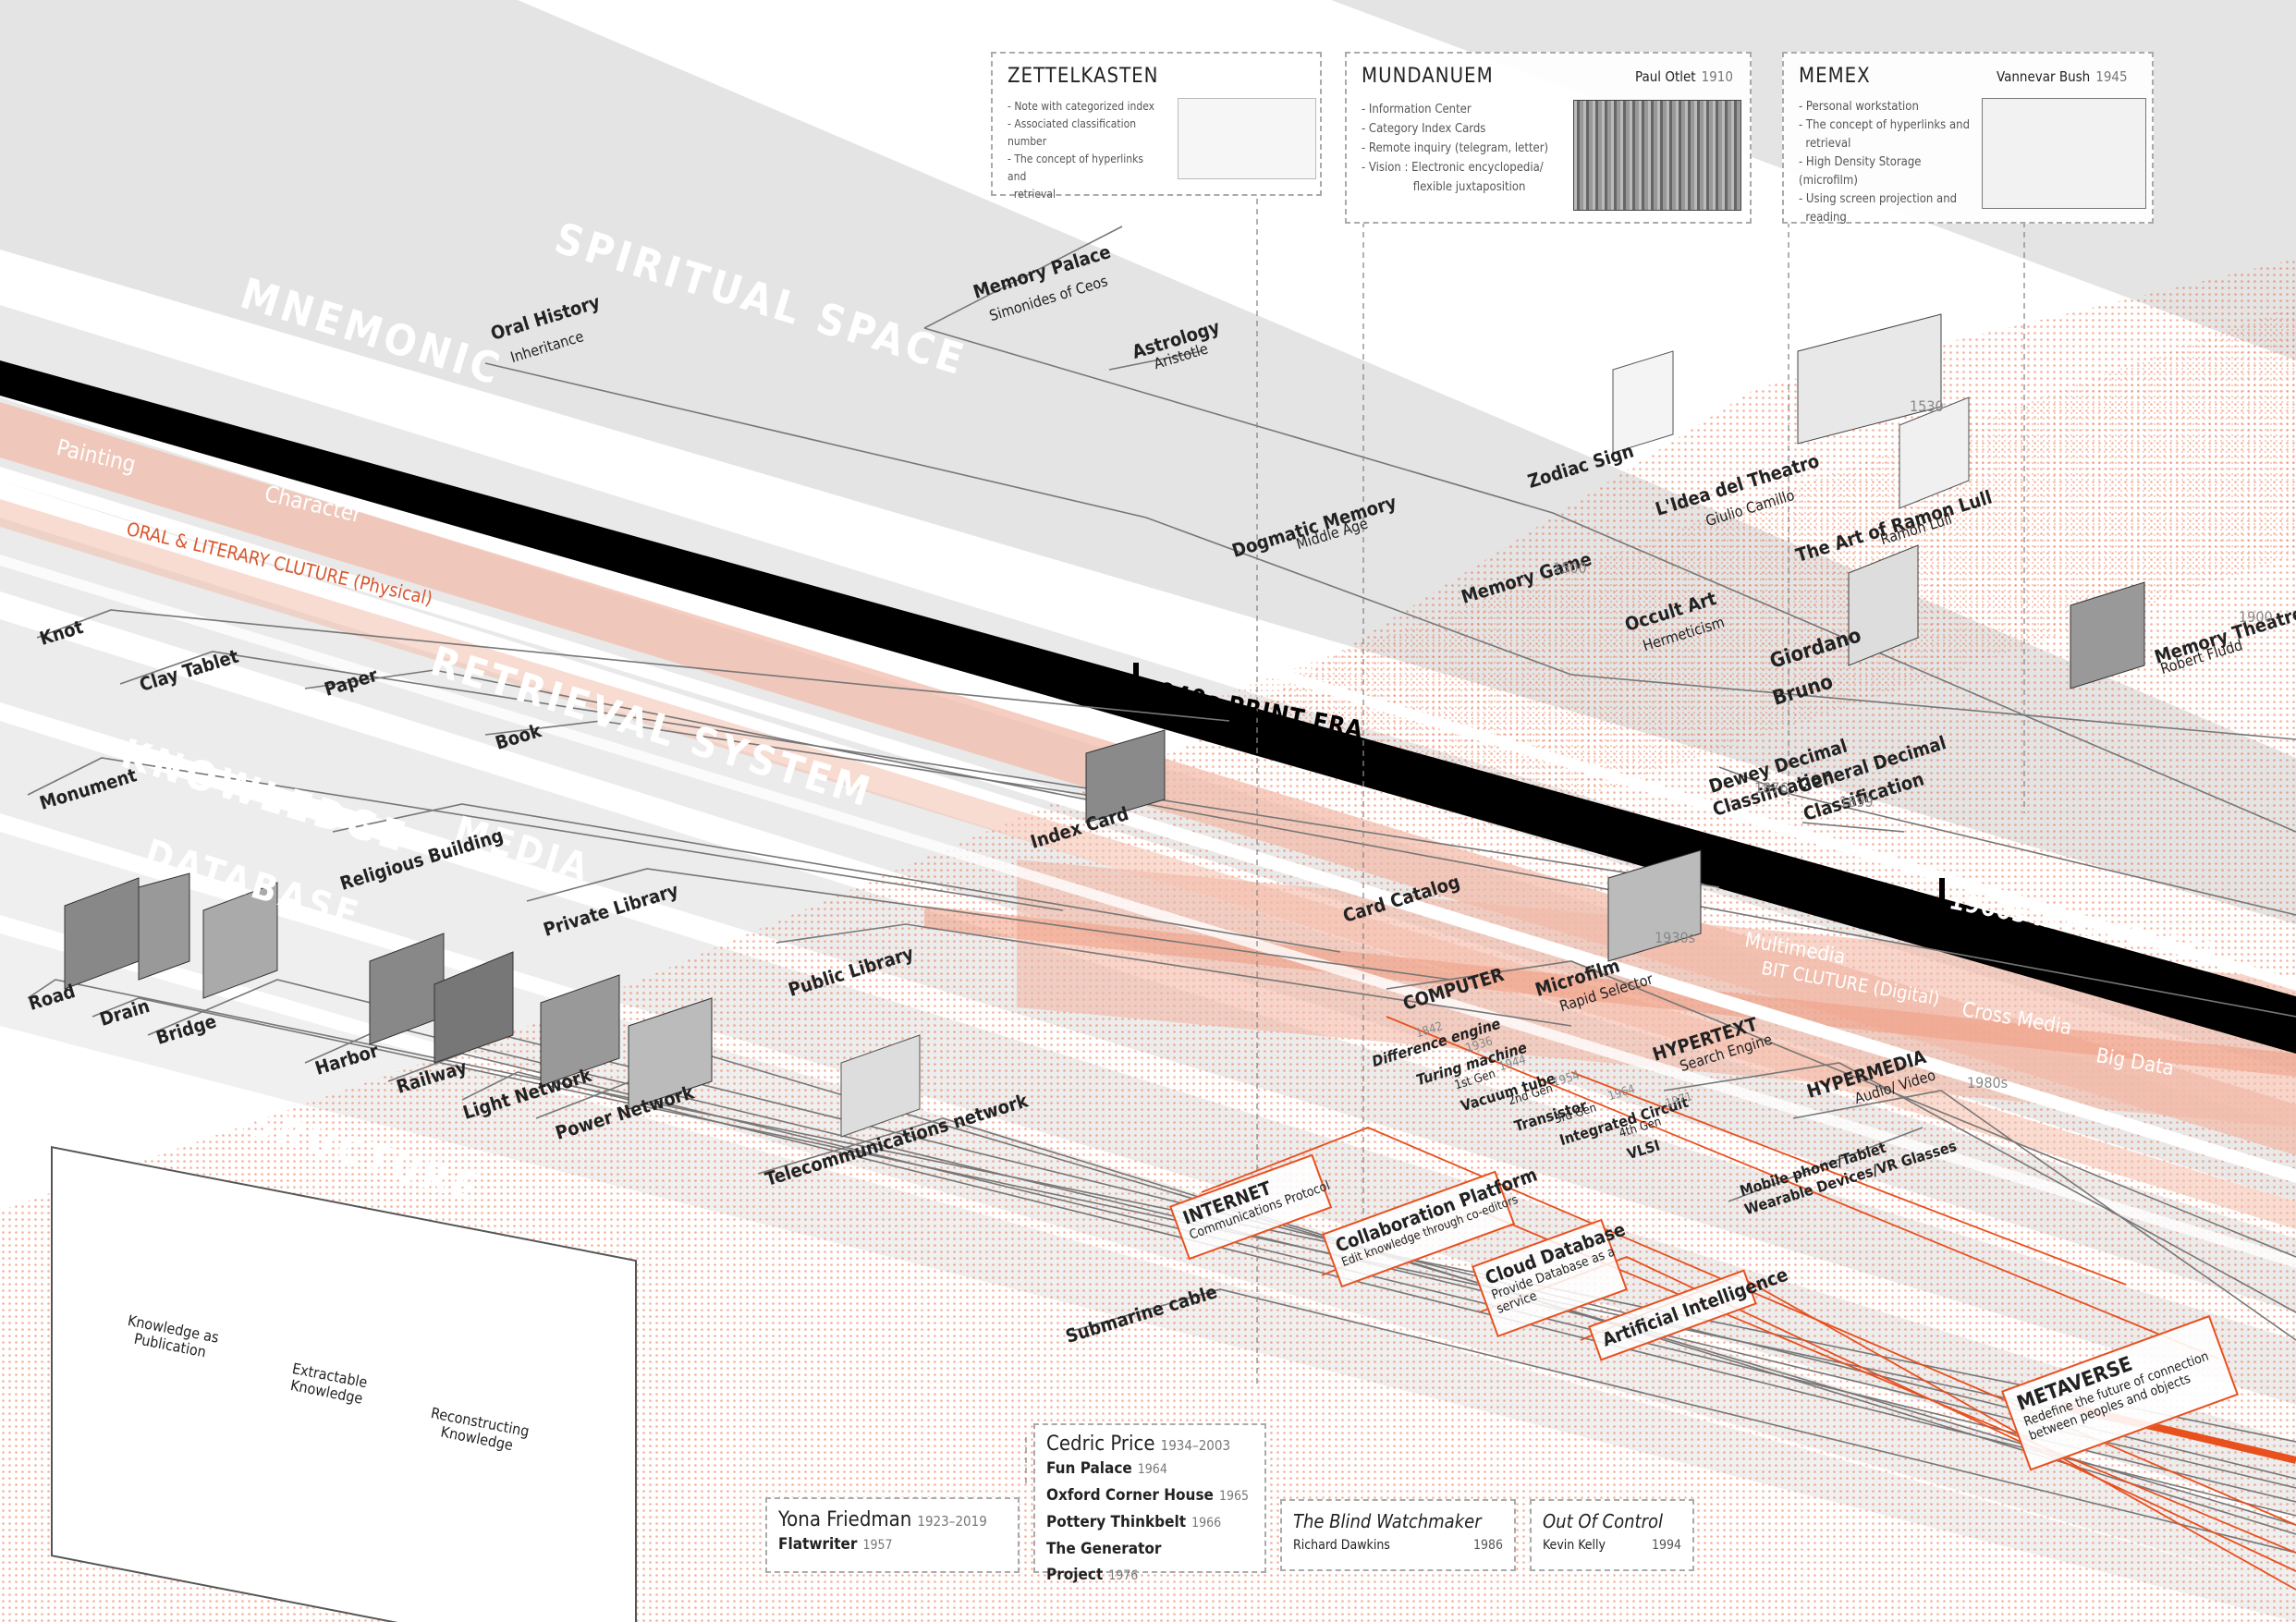 The image size is (2296, 1622). Describe the element at coordinates (1247, 139) in the screenshot. I see `zettelkasten-diagram-image` at that location.